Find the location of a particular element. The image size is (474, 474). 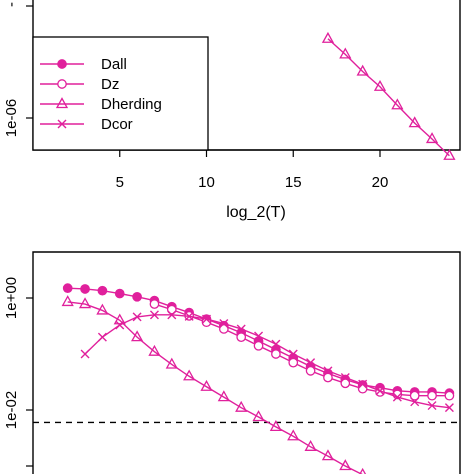

legend-label-3: Dcor is located at coordinates (117, 124).